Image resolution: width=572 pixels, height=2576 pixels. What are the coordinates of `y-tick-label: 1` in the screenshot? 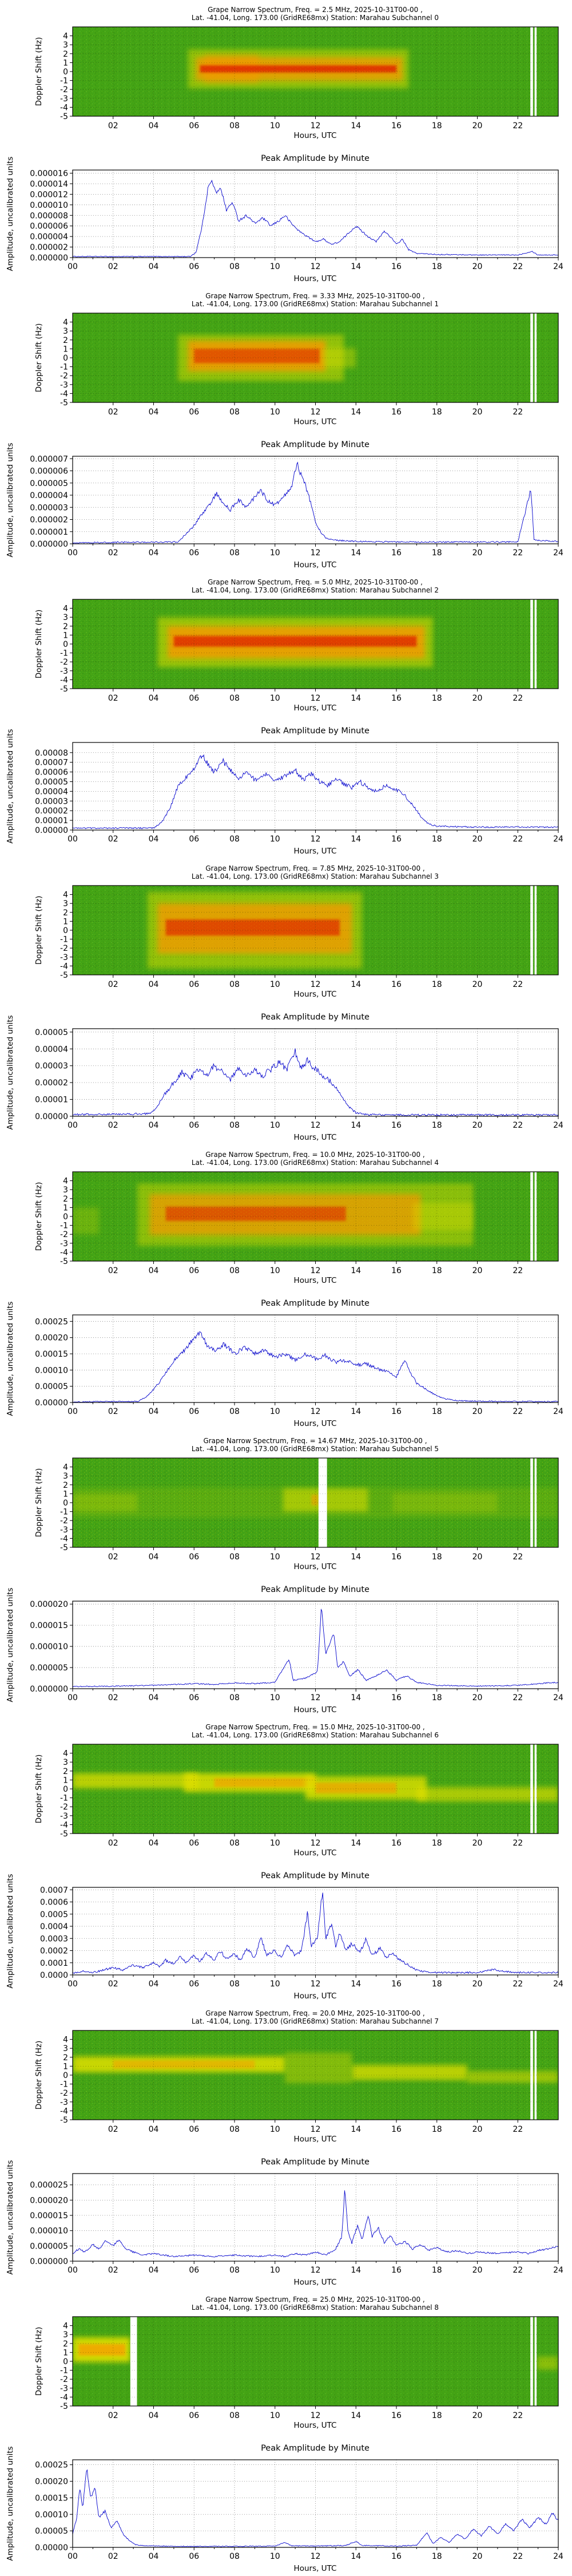 It's located at (65, 63).